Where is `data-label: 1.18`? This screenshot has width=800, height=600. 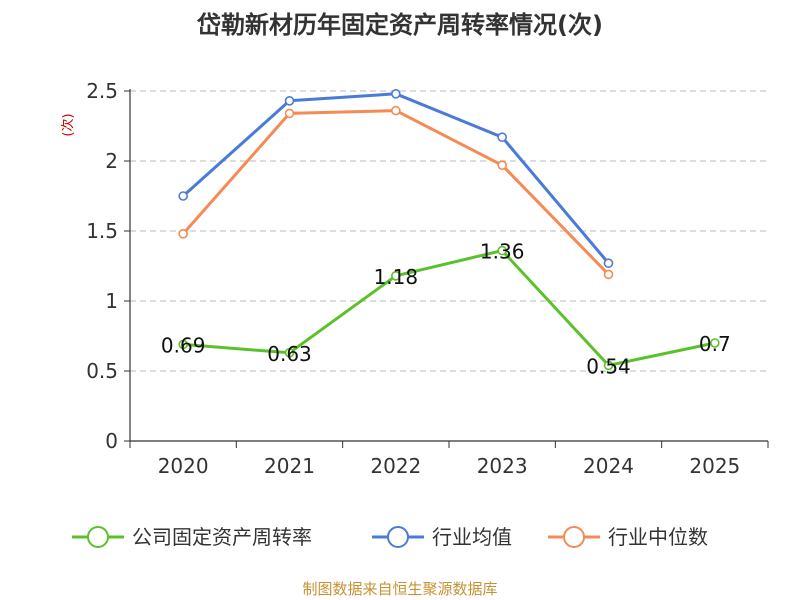
data-label: 1.18 is located at coordinates (396, 277).